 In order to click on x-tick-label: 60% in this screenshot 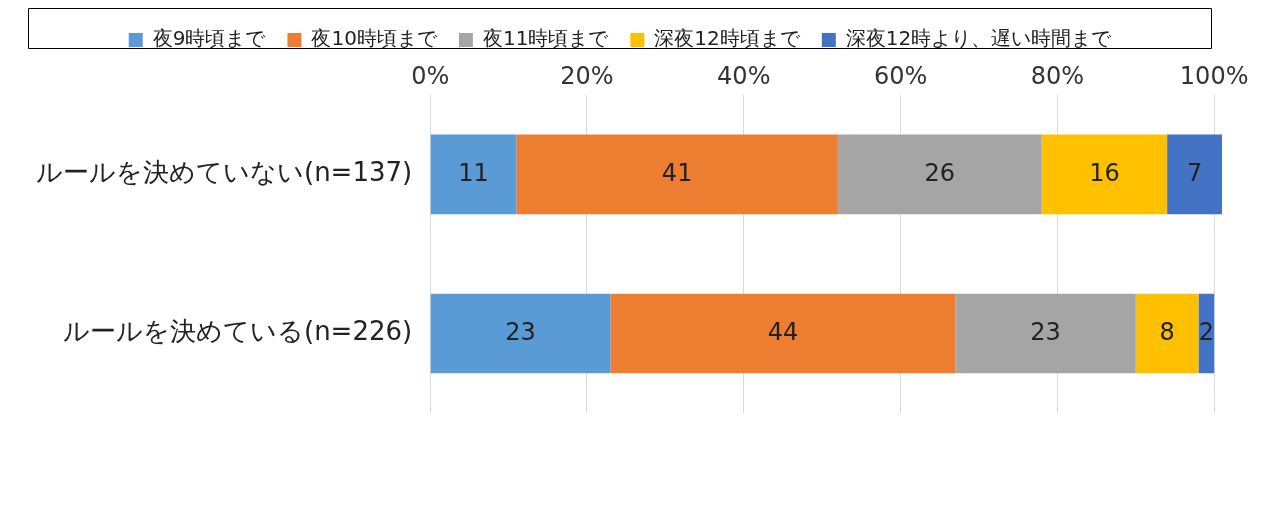, I will do `click(900, 75)`.